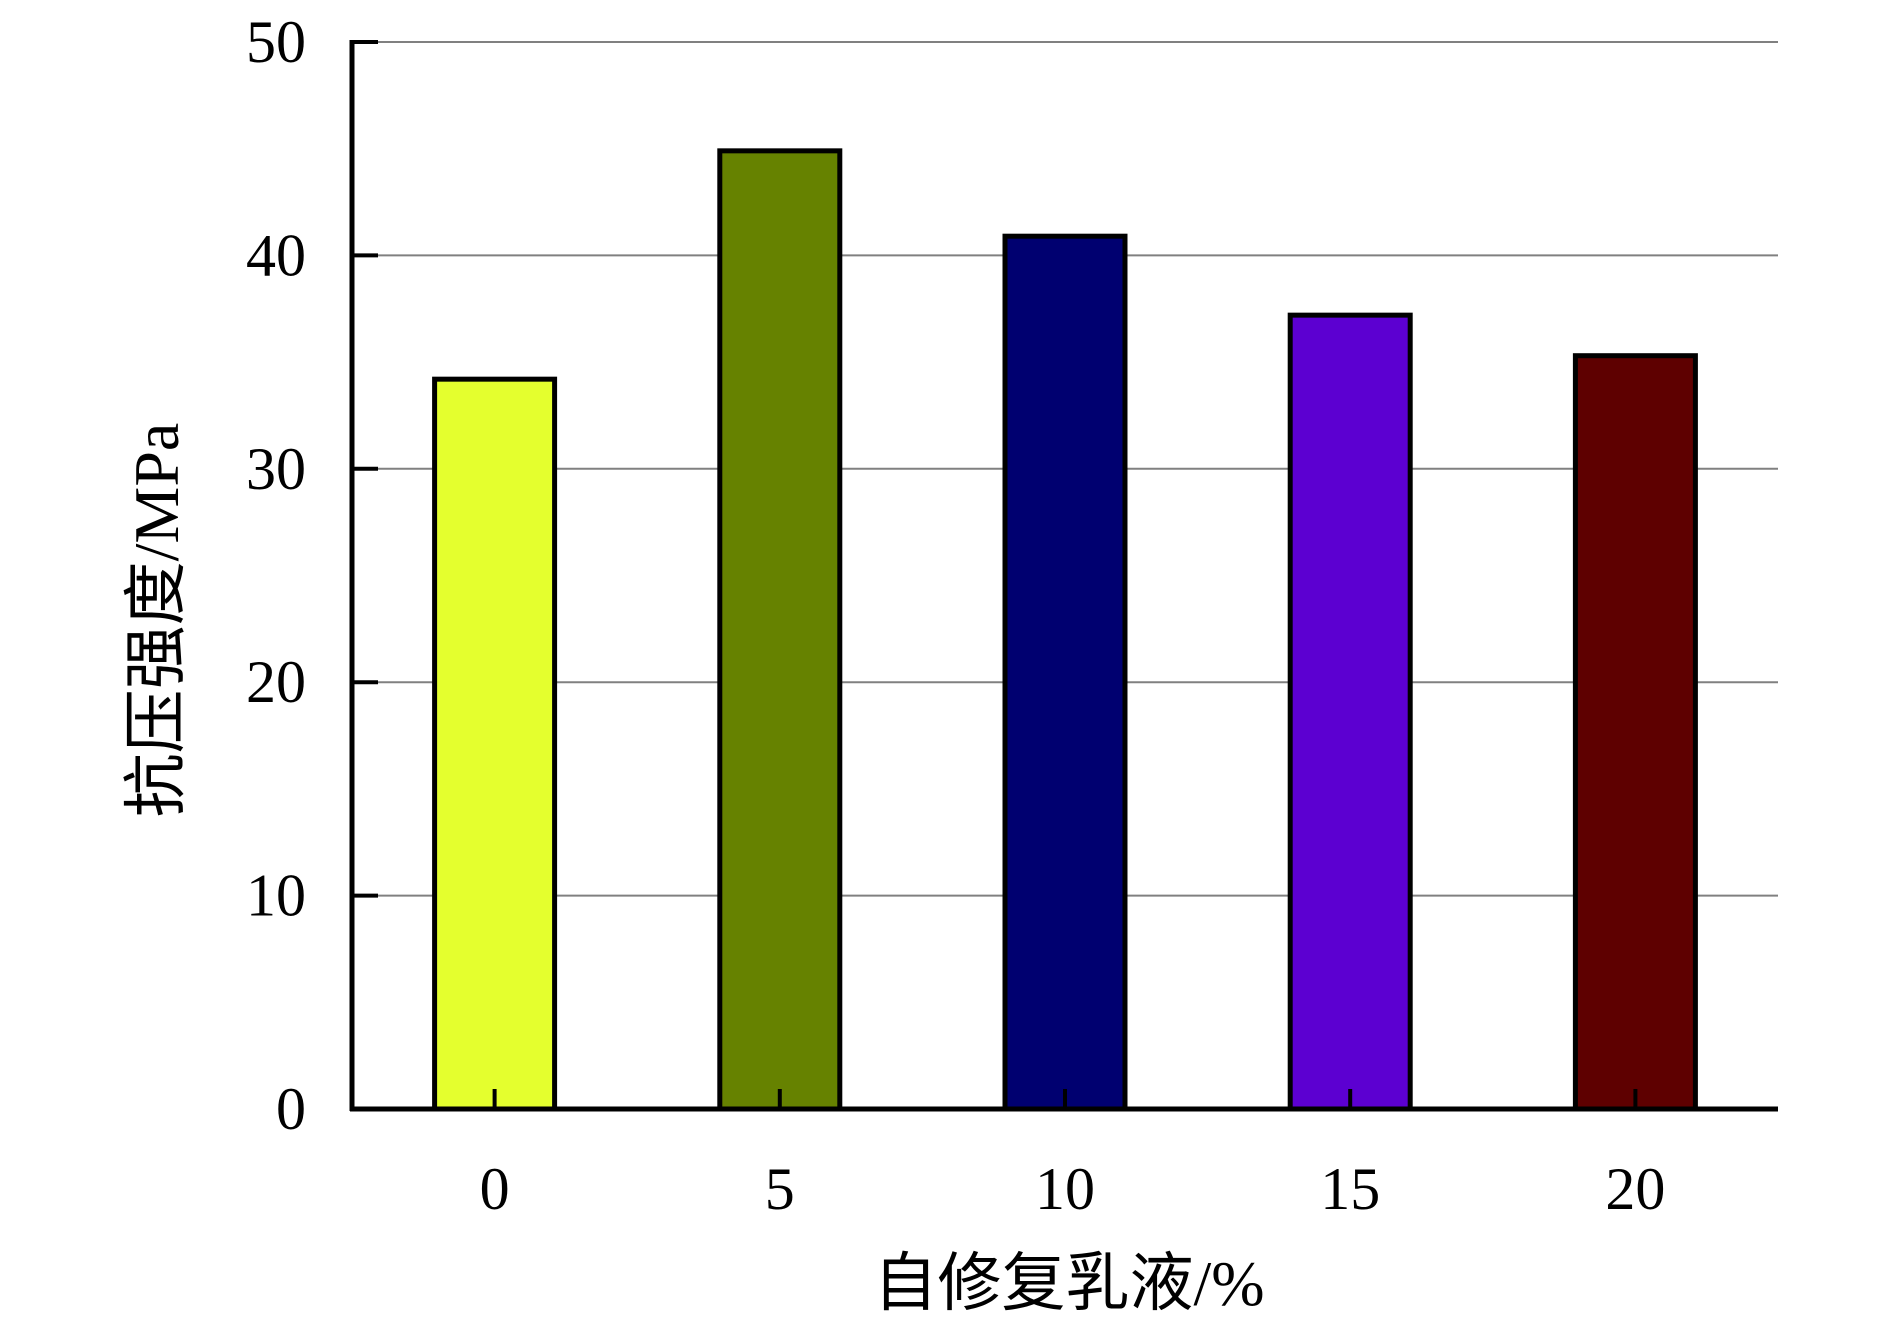 The image size is (1890, 1328). Describe the element at coordinates (276, 575) in the screenshot. I see `y-tick-labels: 0 10 20 30 40 50` at that location.